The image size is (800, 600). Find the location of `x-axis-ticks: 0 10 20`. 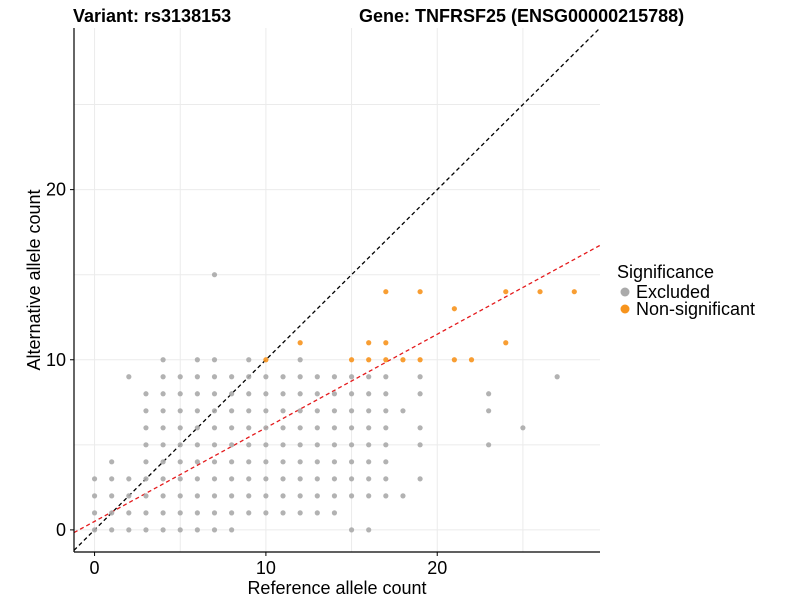

x-axis-ticks: 0 10 20 is located at coordinates (268, 565).